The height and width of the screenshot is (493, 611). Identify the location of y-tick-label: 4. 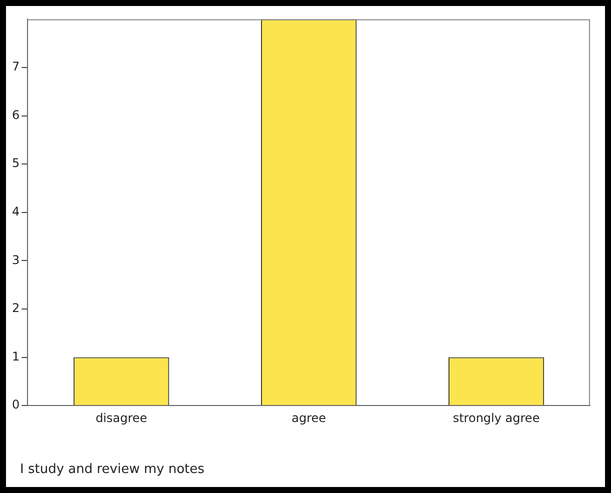
(16, 211).